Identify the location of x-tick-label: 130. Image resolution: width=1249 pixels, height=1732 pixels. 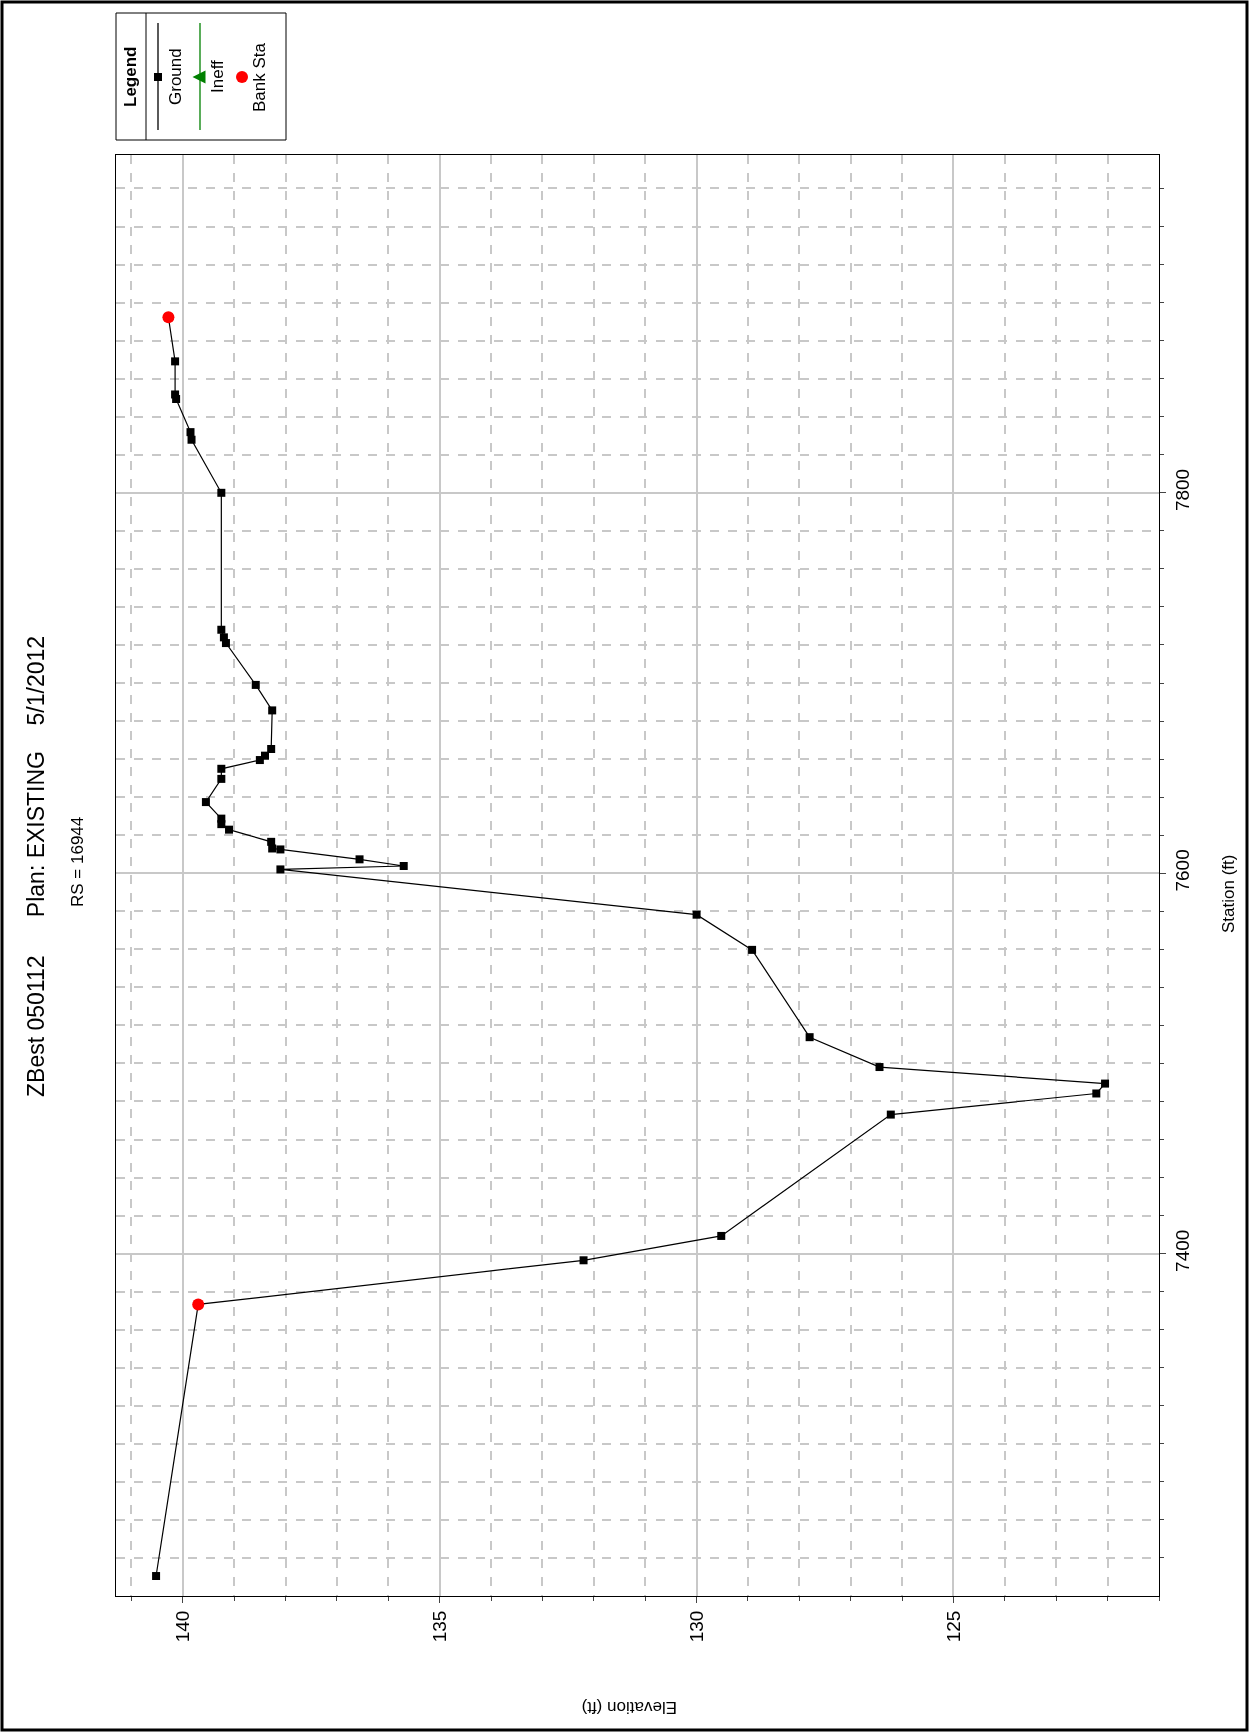
(696, 1626).